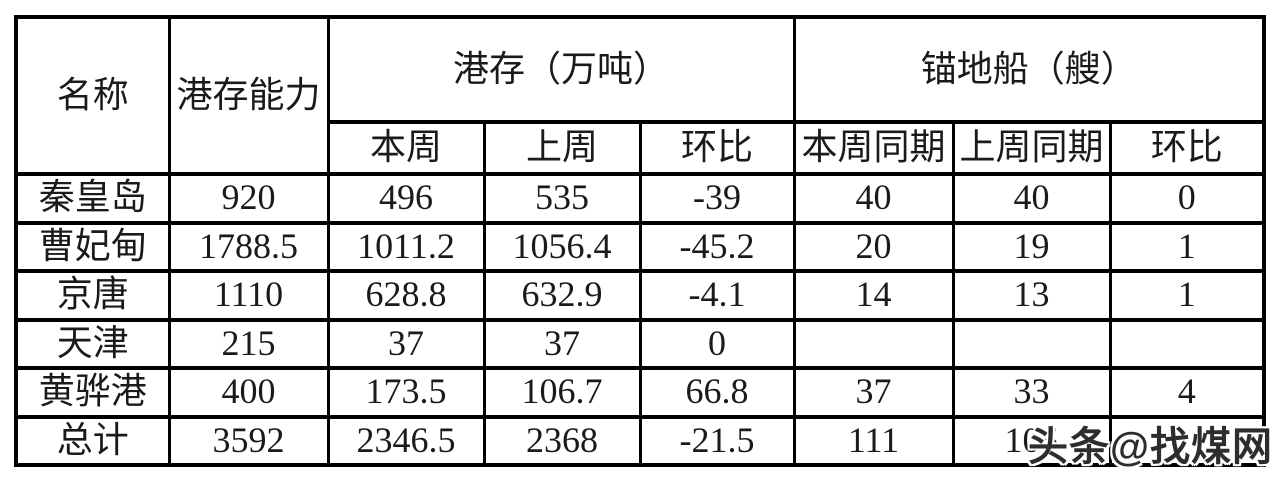  I want to click on cell-inventory-wow: -21.5, so click(717, 440).